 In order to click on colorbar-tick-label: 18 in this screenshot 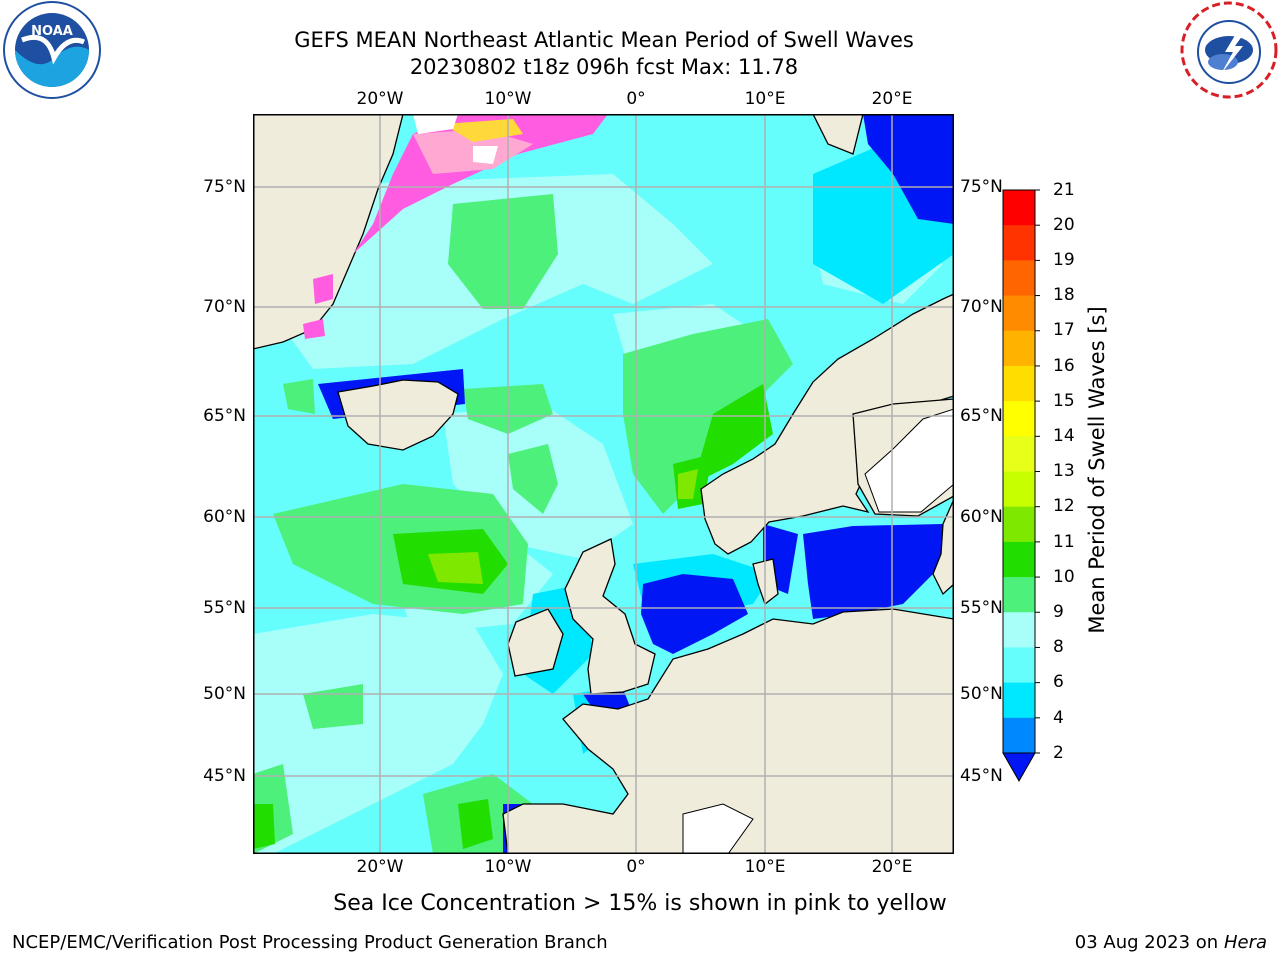, I will do `click(1064, 295)`.